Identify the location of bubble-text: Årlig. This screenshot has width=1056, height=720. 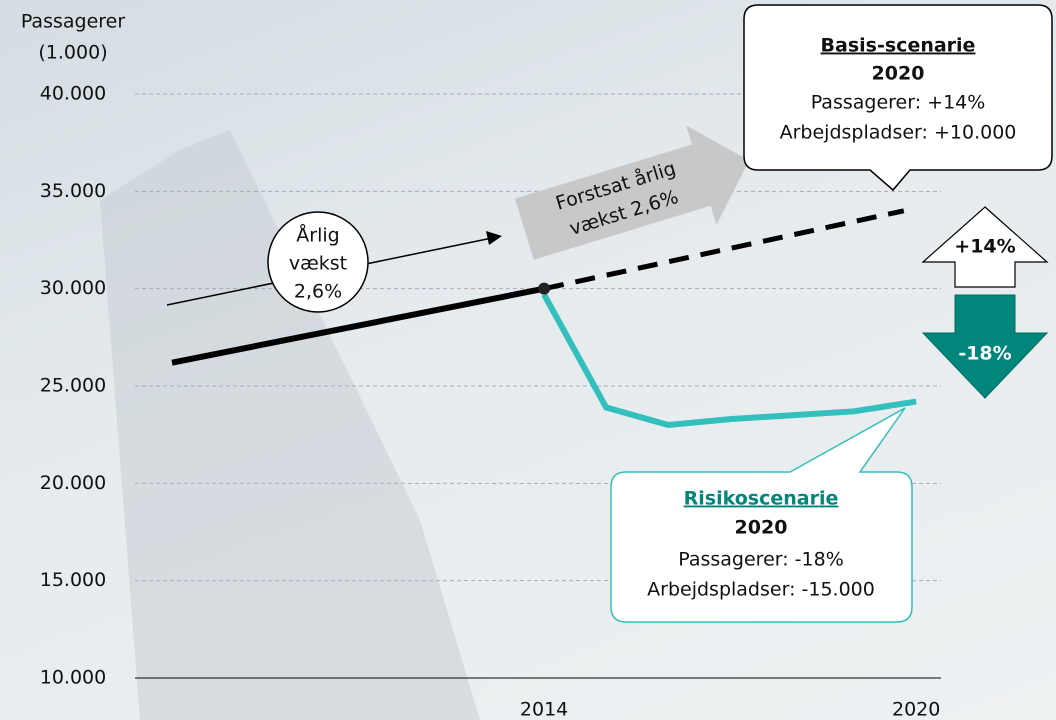
(317, 235).